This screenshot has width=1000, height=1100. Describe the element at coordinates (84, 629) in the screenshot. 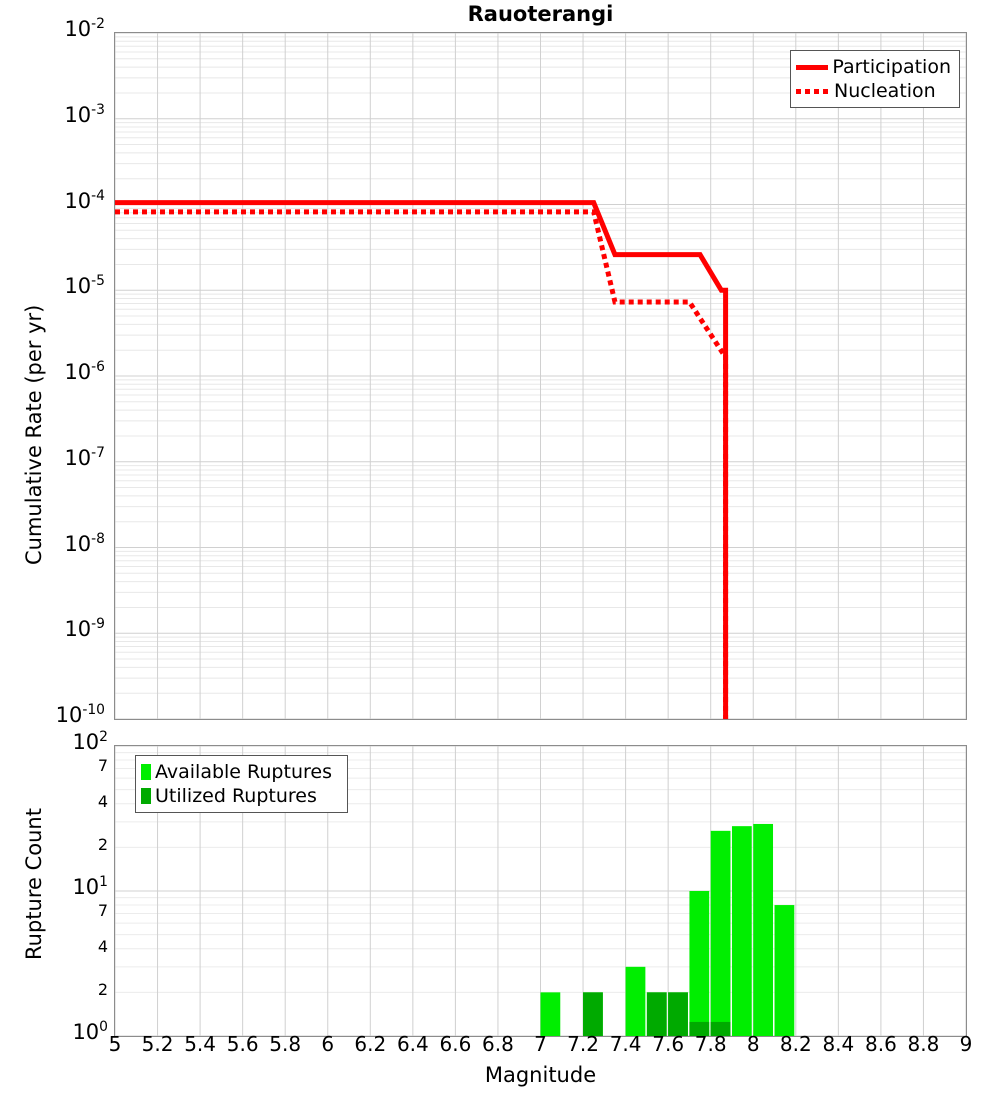

I see `top-y-tick: 10⁻⁹` at that location.